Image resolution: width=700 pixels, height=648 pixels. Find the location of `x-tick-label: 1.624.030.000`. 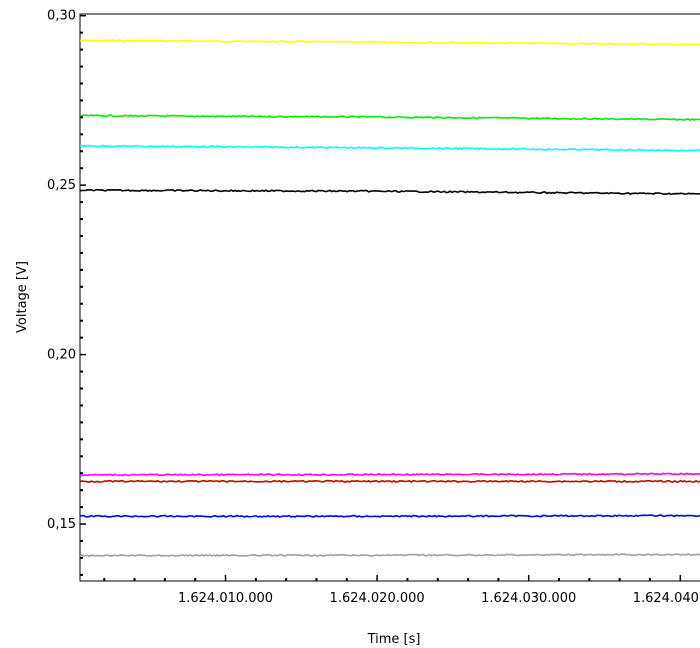

x-tick-label: 1.624.030.000 is located at coordinates (528, 598).